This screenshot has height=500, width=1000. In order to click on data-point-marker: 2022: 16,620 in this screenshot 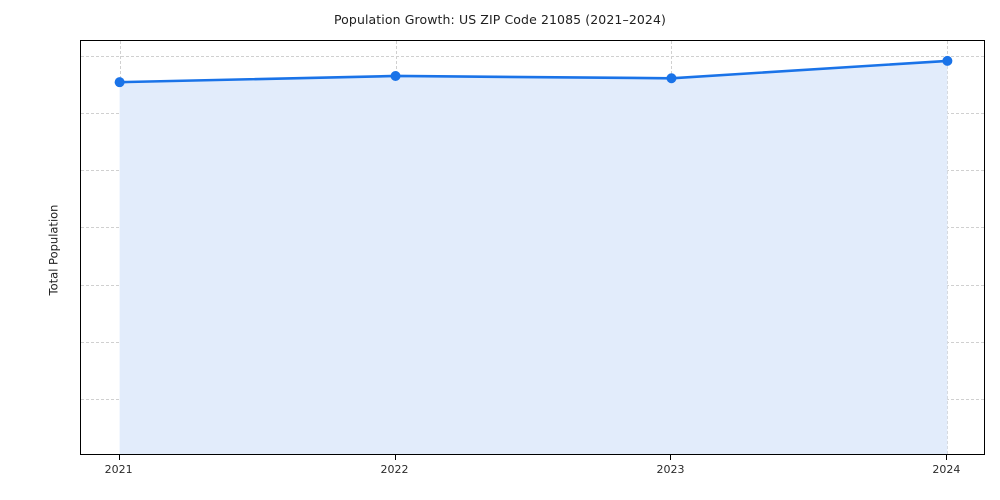, I will do `click(395, 75)`.